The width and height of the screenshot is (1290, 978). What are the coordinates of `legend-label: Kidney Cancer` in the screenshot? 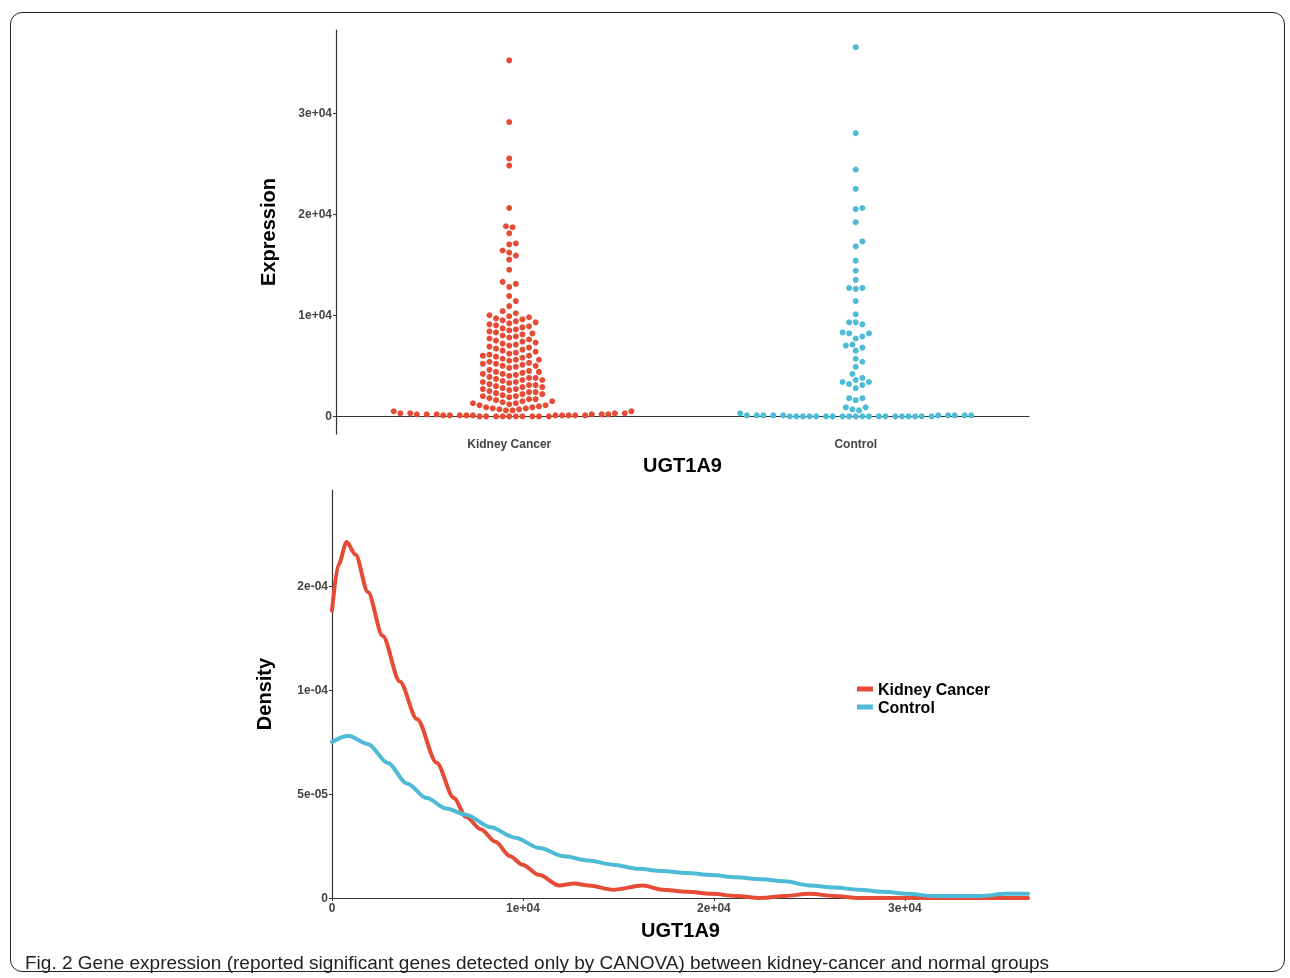 It's located at (934, 689).